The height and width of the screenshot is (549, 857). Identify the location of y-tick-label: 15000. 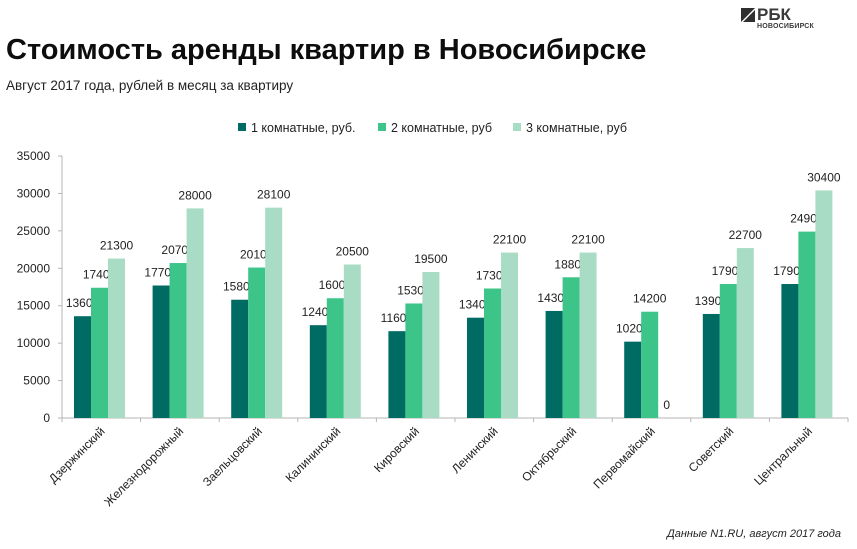
(34, 306).